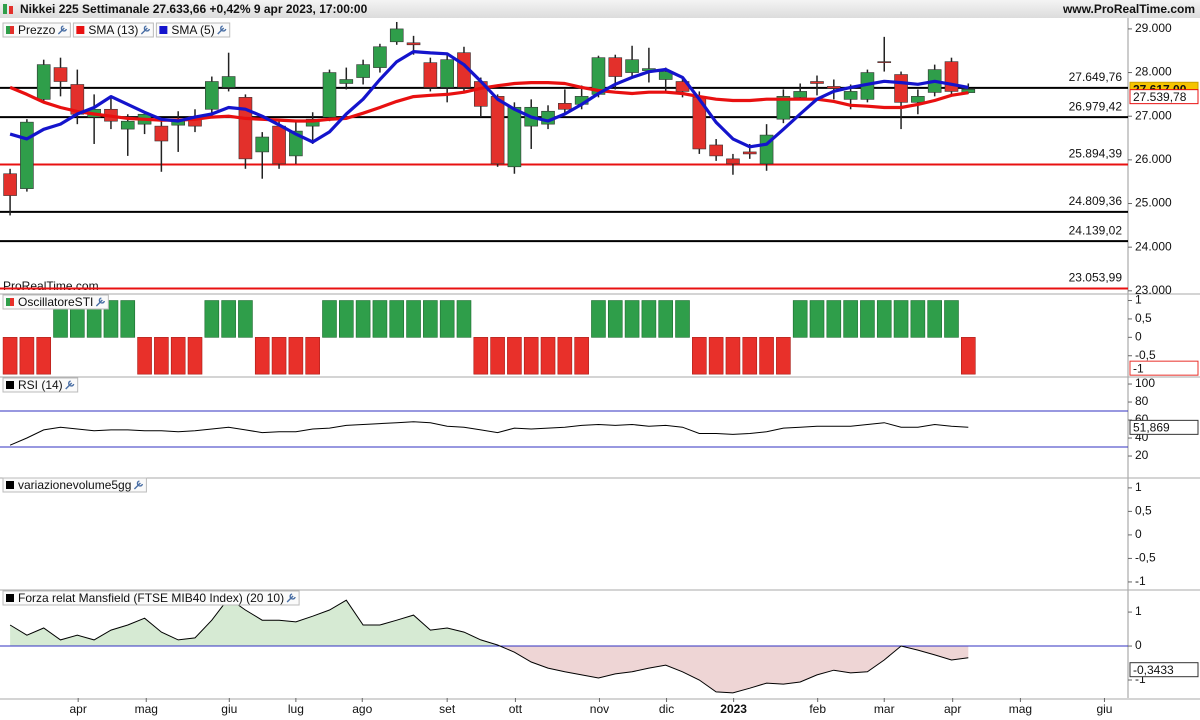 Image resolution: width=1200 pixels, height=720 pixels. Describe the element at coordinates (1096, 106) in the screenshot. I see `level-label: 26.979,42` at that location.